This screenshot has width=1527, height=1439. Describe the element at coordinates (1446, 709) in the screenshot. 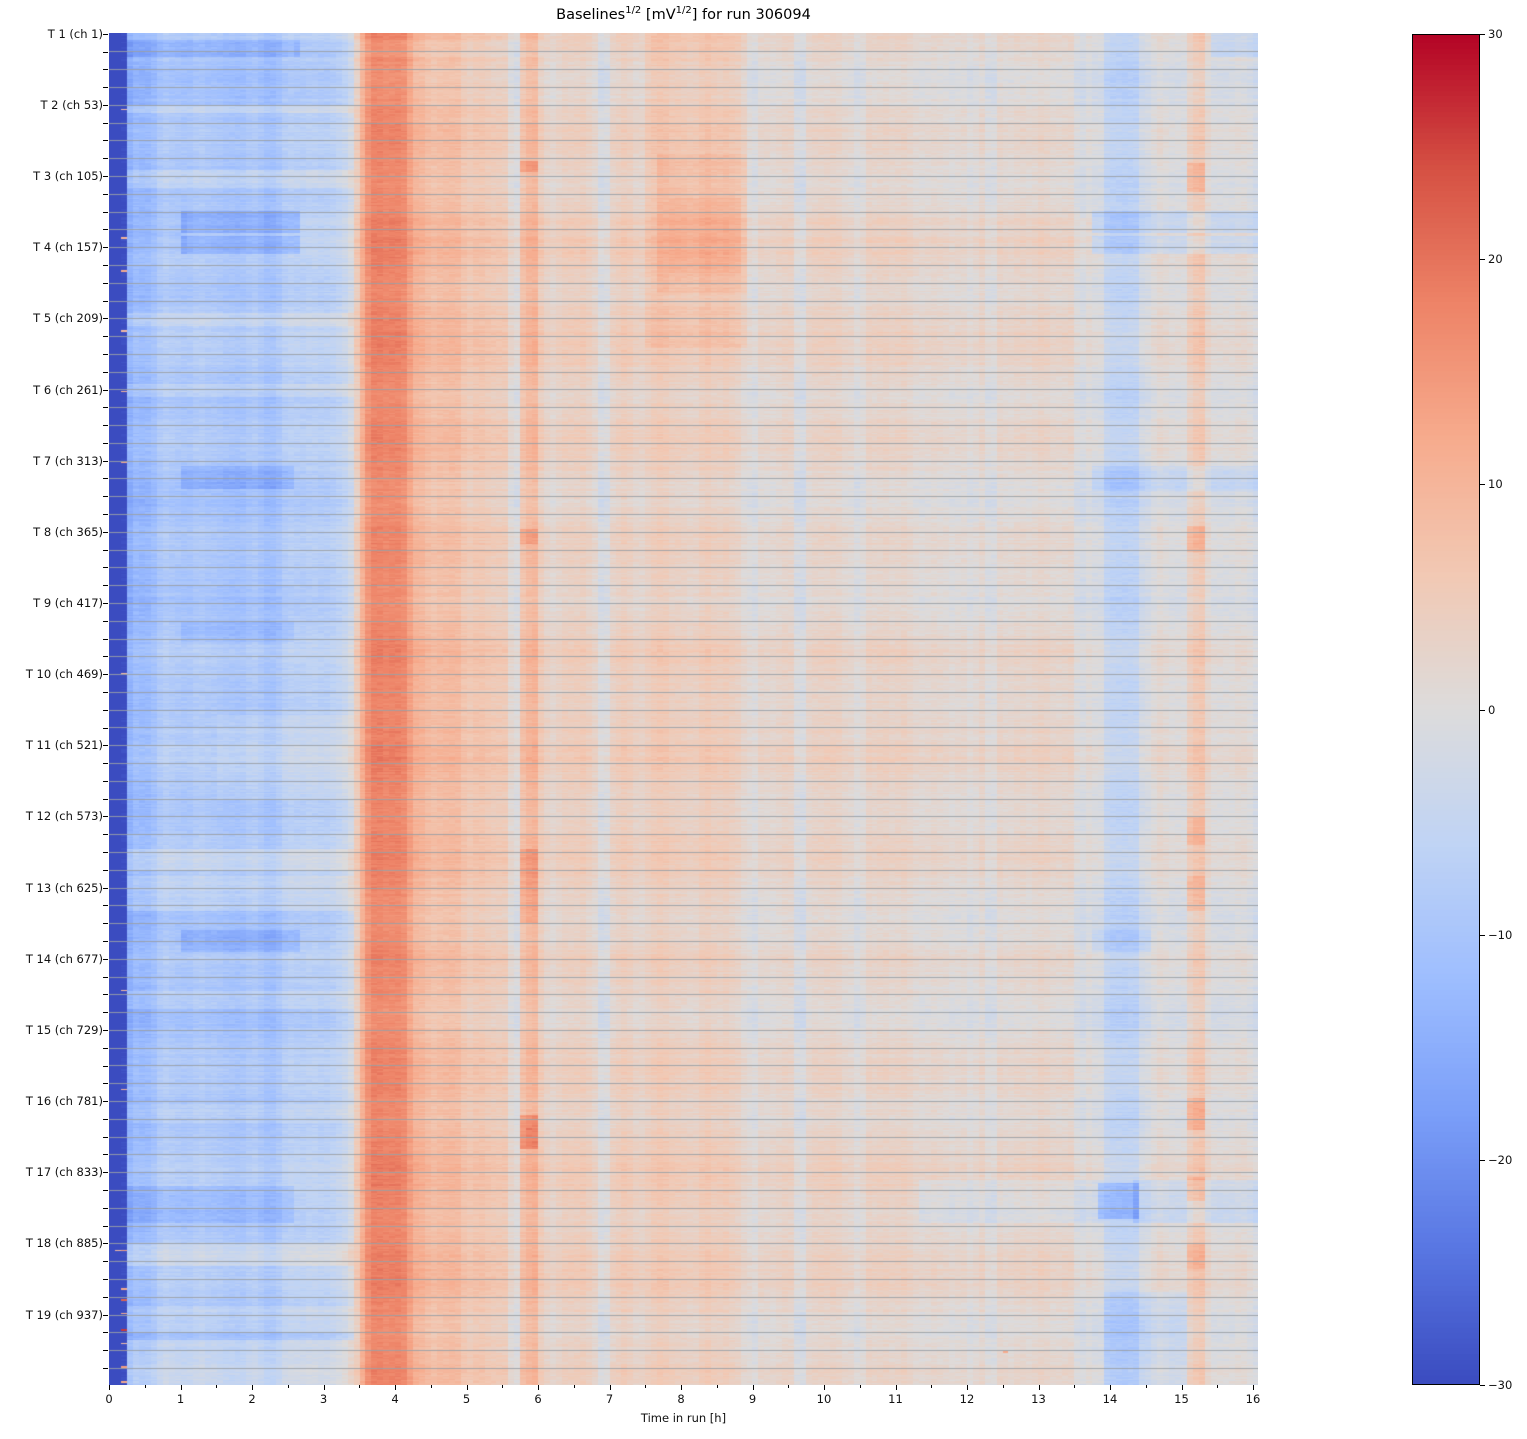

I see `colorbar` at that location.